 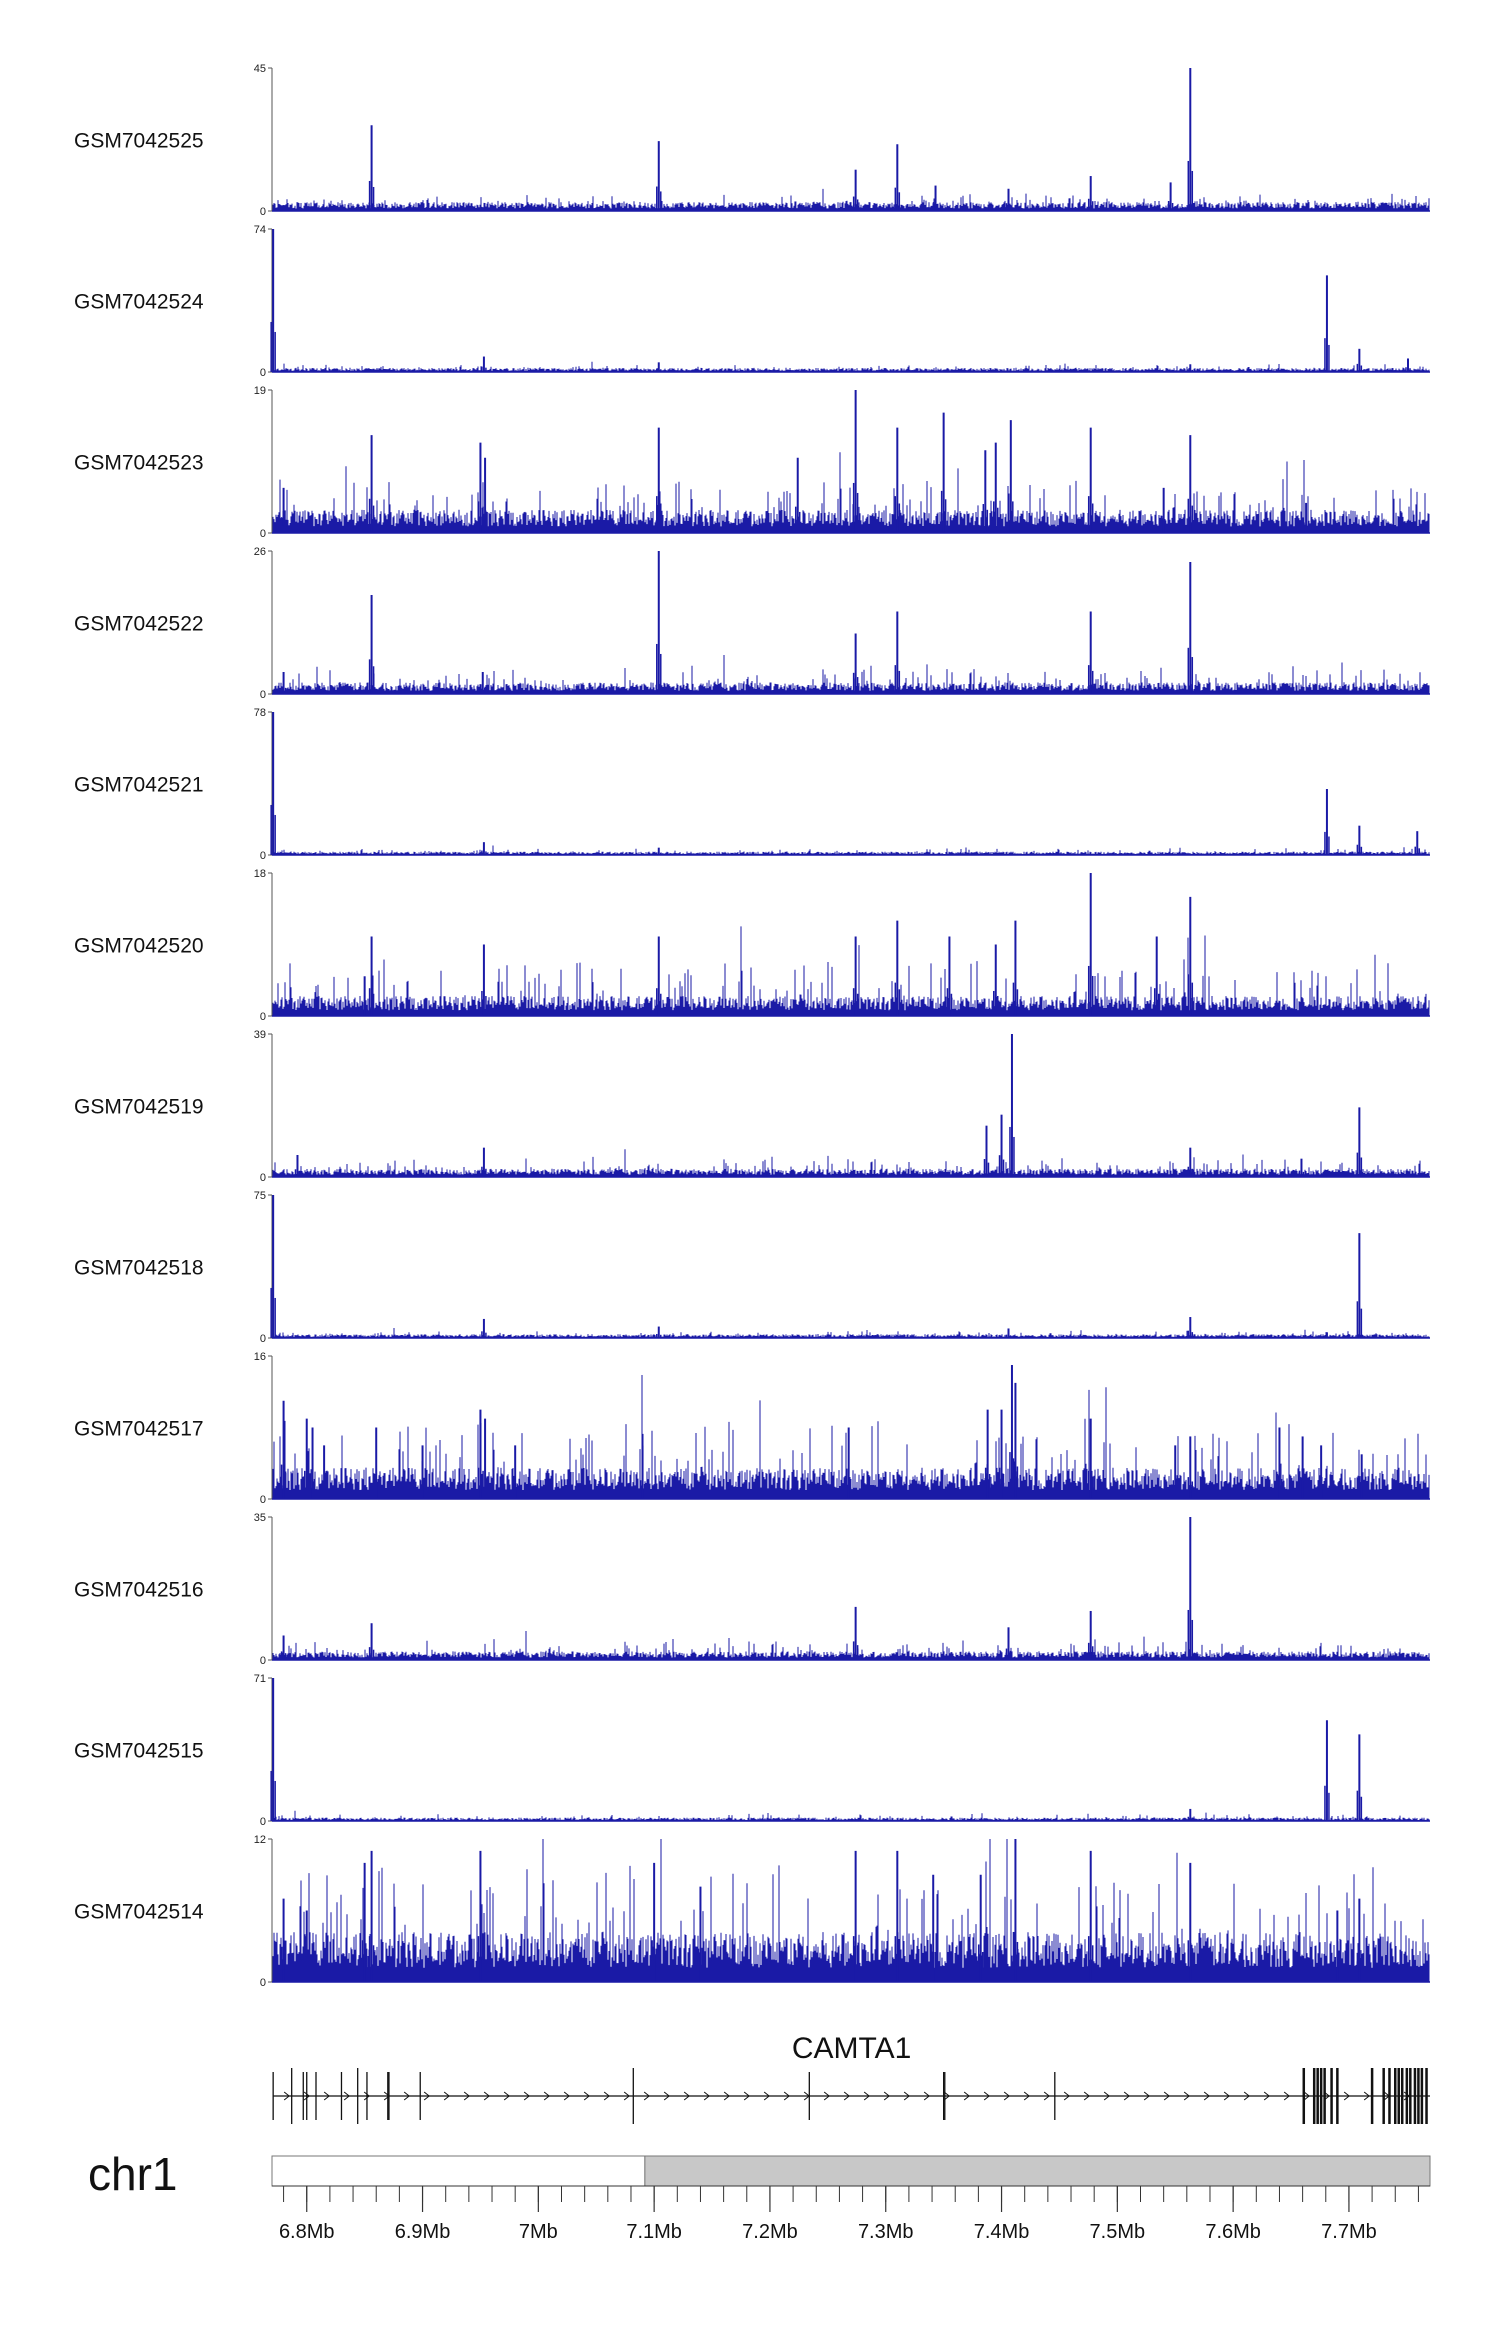 I want to click on y-axis-max-label: 35, so click(x=260, y=1518).